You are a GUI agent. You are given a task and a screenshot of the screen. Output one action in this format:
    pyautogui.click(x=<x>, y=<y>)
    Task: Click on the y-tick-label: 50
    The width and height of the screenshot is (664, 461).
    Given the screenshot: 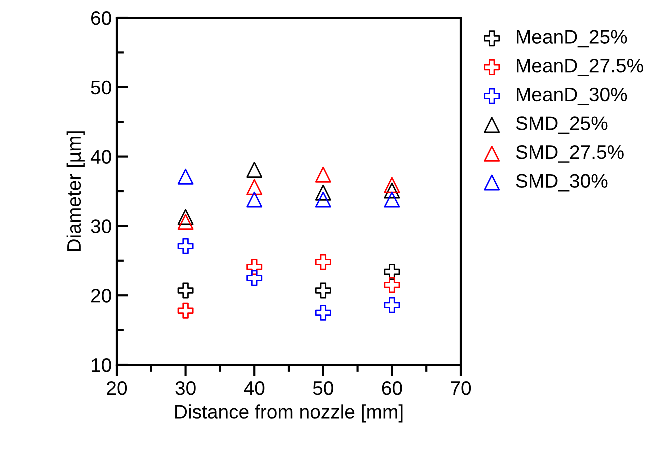 What is the action you would take?
    pyautogui.click(x=101, y=87)
    